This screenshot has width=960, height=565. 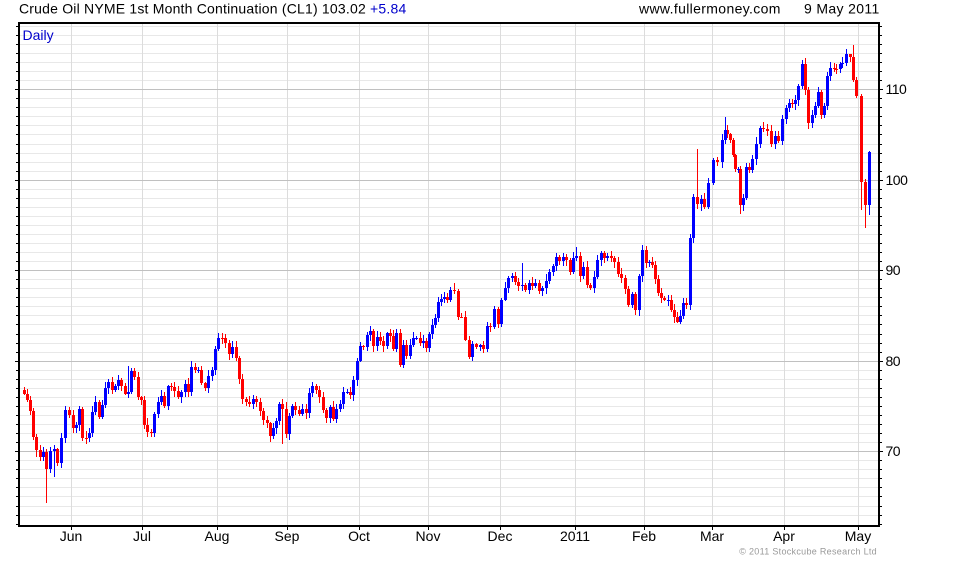 I want to click on svg-text: © 2011 Stockcube Research Ltd, so click(x=808, y=552).